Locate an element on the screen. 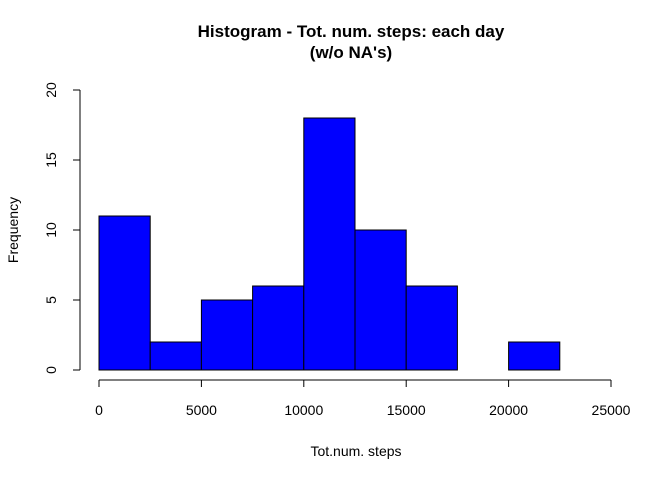  y-tick-label: 15 is located at coordinates (51, 160).